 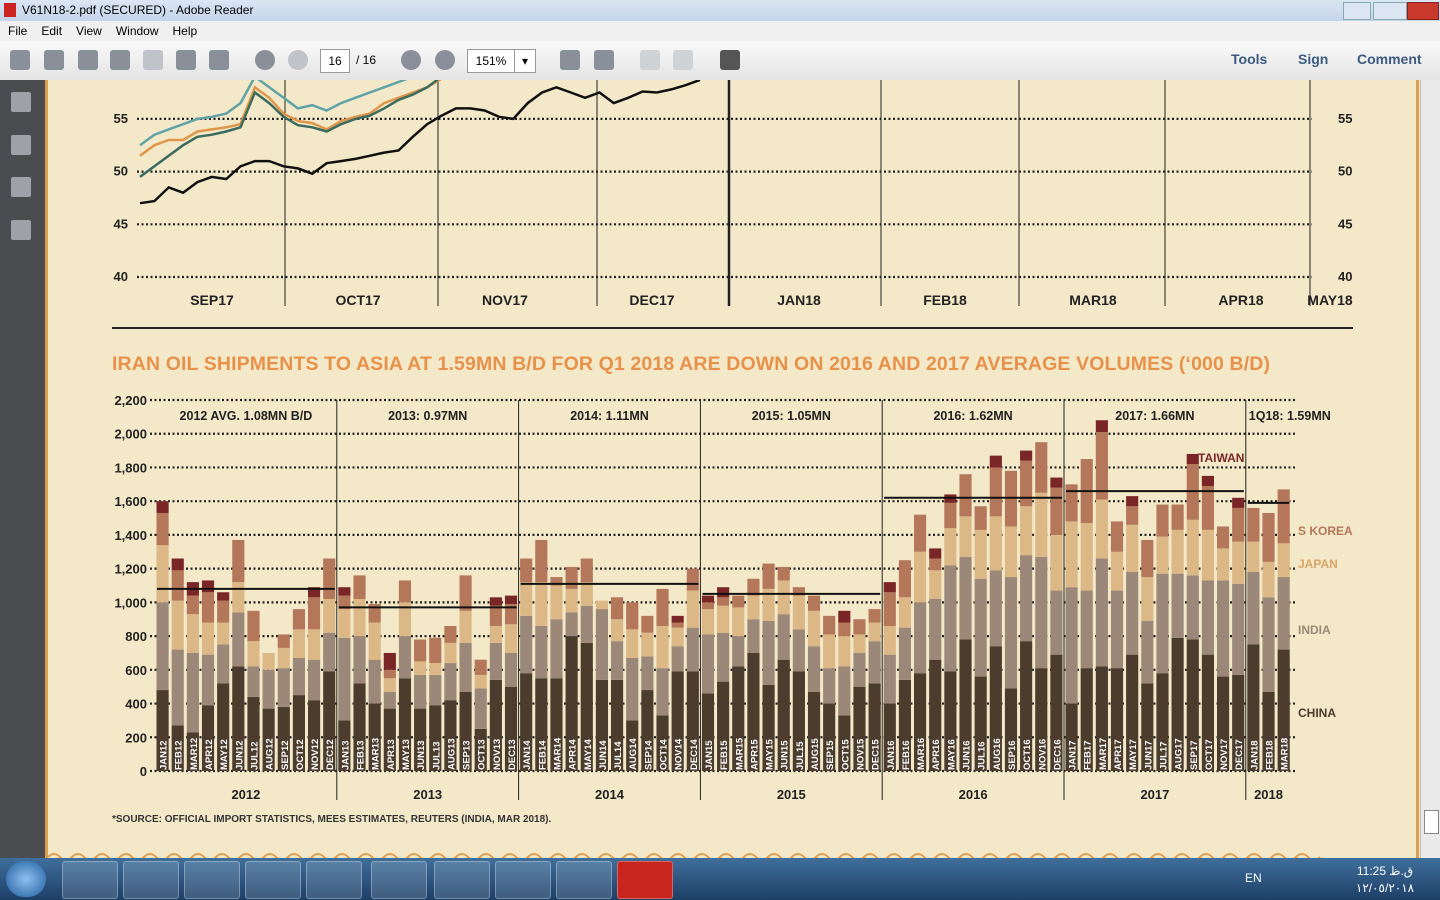 I want to click on close, so click(x=1423, y=11).